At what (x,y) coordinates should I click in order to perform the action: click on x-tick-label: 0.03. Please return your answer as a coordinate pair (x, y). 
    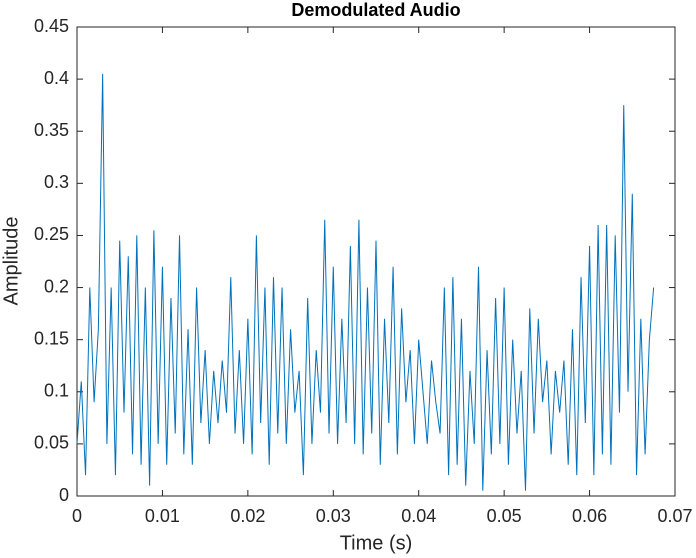
    Looking at the image, I should click on (333, 516).